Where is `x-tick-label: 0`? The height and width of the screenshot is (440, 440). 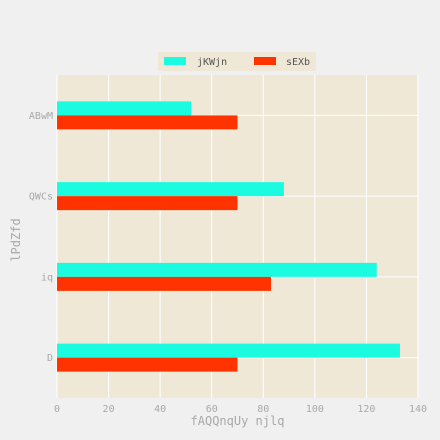
x-tick-label: 0 is located at coordinates (57, 409).